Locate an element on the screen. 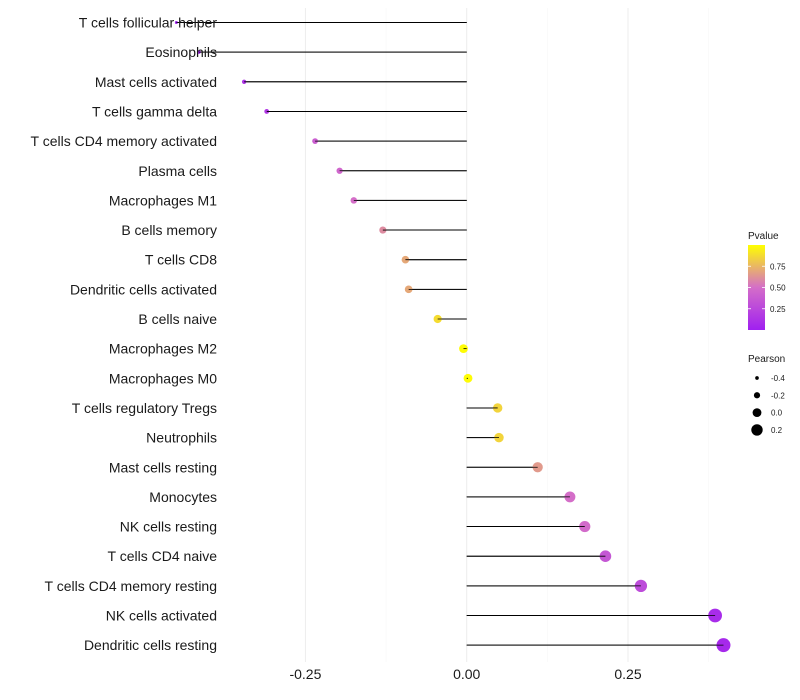  category-label: NK cells resting is located at coordinates (168, 527).